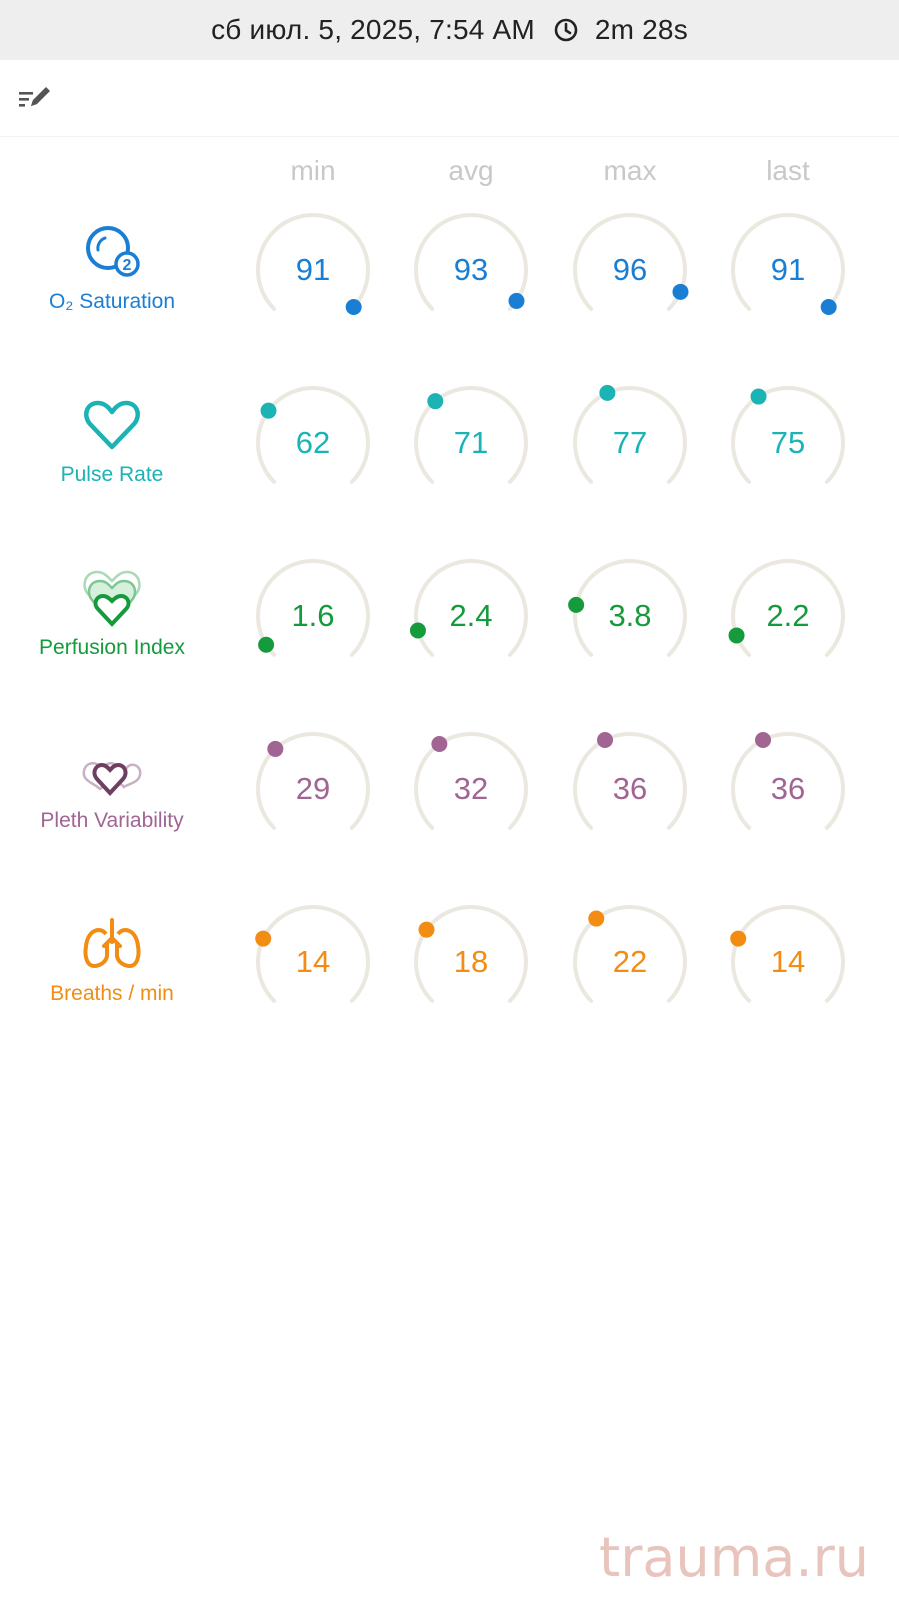 The width and height of the screenshot is (899, 1599). I want to click on gauge-avg: 2.4, so click(480, 616).